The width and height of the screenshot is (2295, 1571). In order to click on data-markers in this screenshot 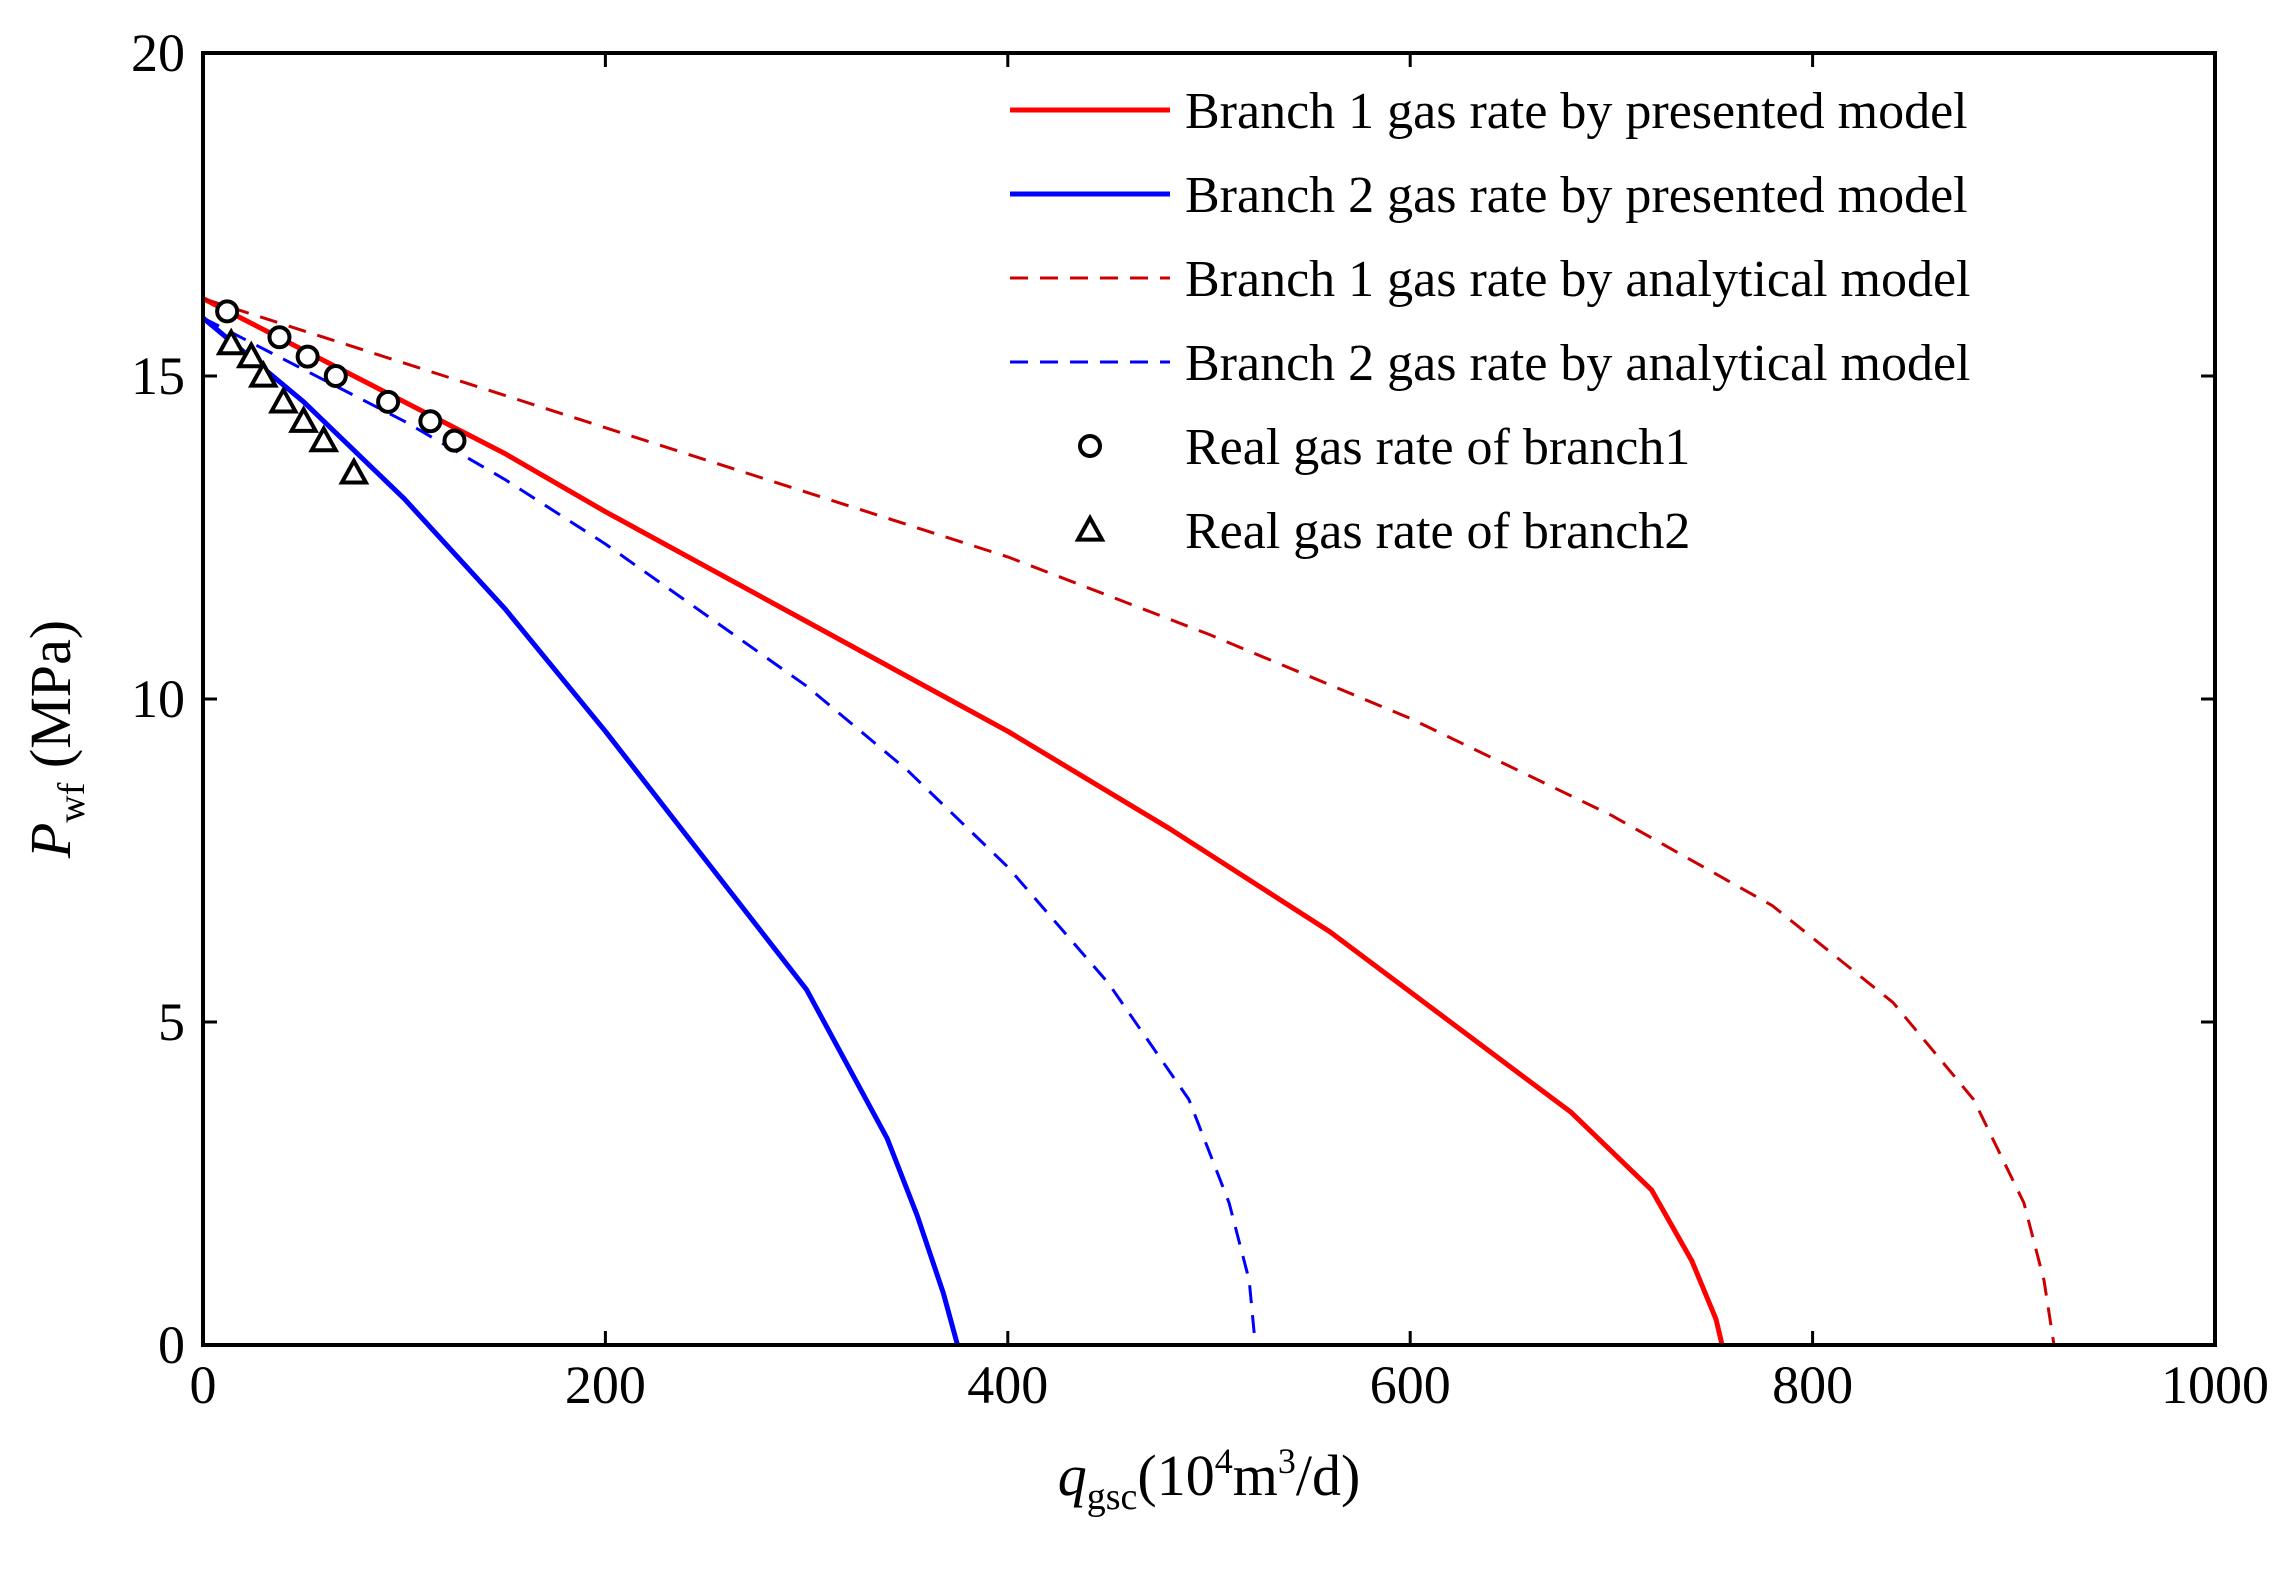, I will do `click(341, 392)`.